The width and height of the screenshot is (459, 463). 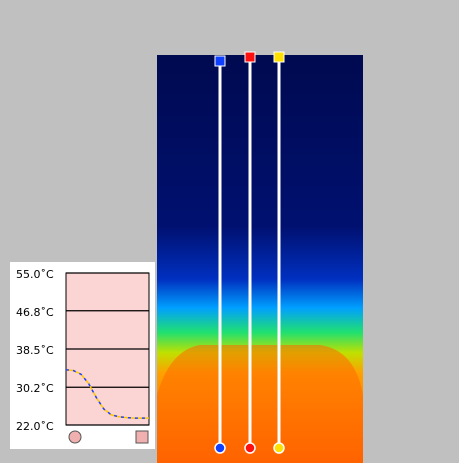 I want to click on hot-region, so click(x=260, y=404).